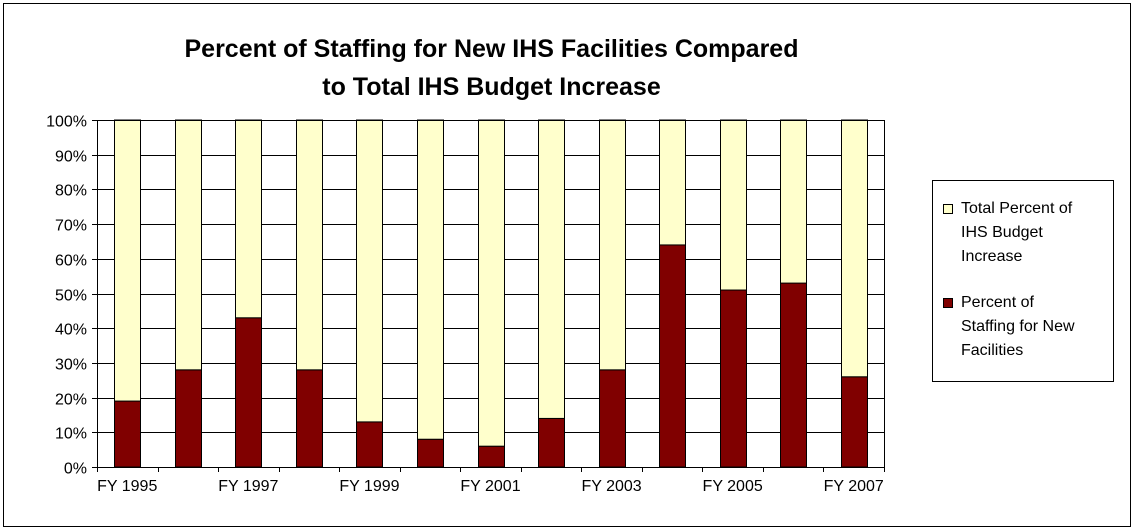  Describe the element at coordinates (71, 296) in the screenshot. I see `y-tick-label: 50%` at that location.